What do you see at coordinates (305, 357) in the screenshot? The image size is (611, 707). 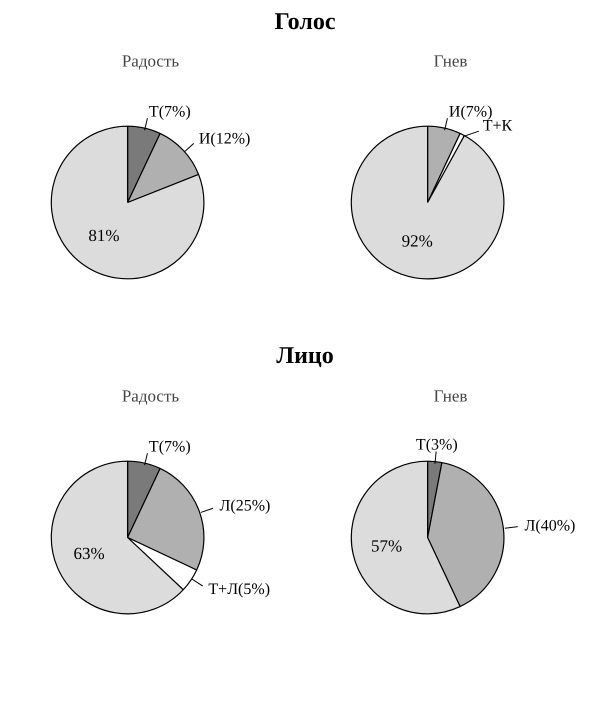 I see `chart-title: Лицо` at bounding box center [305, 357].